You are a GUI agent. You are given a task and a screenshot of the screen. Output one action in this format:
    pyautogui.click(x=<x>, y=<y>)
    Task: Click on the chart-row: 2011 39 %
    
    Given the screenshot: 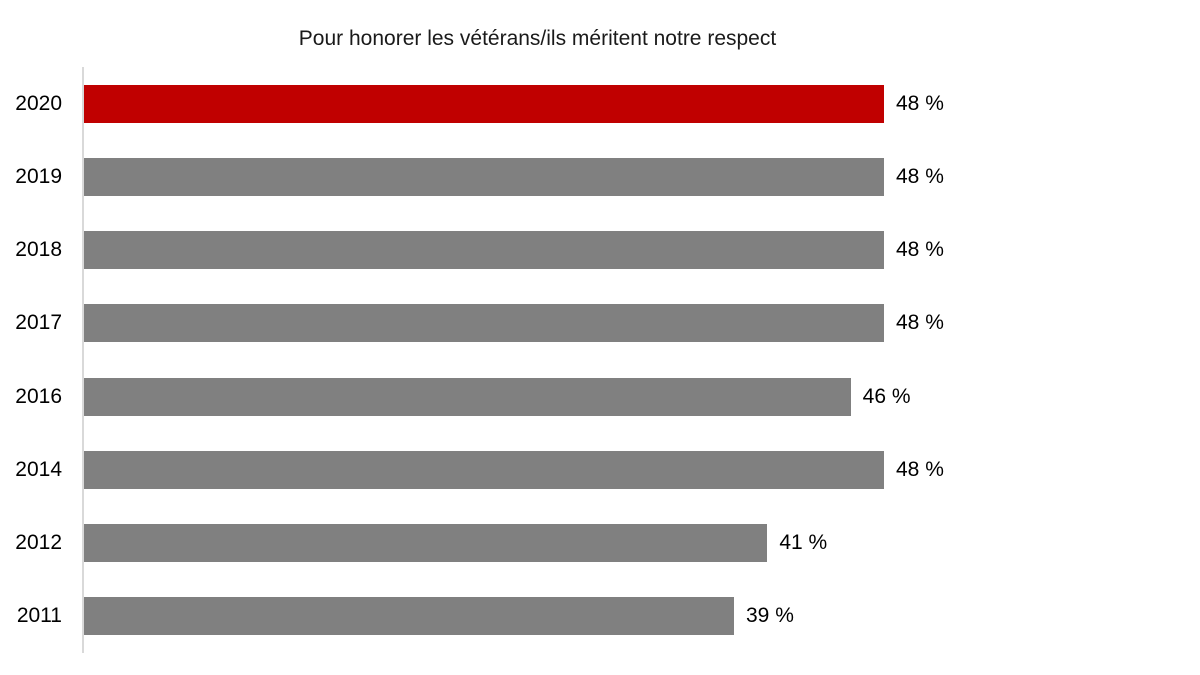 What is the action you would take?
    pyautogui.click(x=600, y=616)
    